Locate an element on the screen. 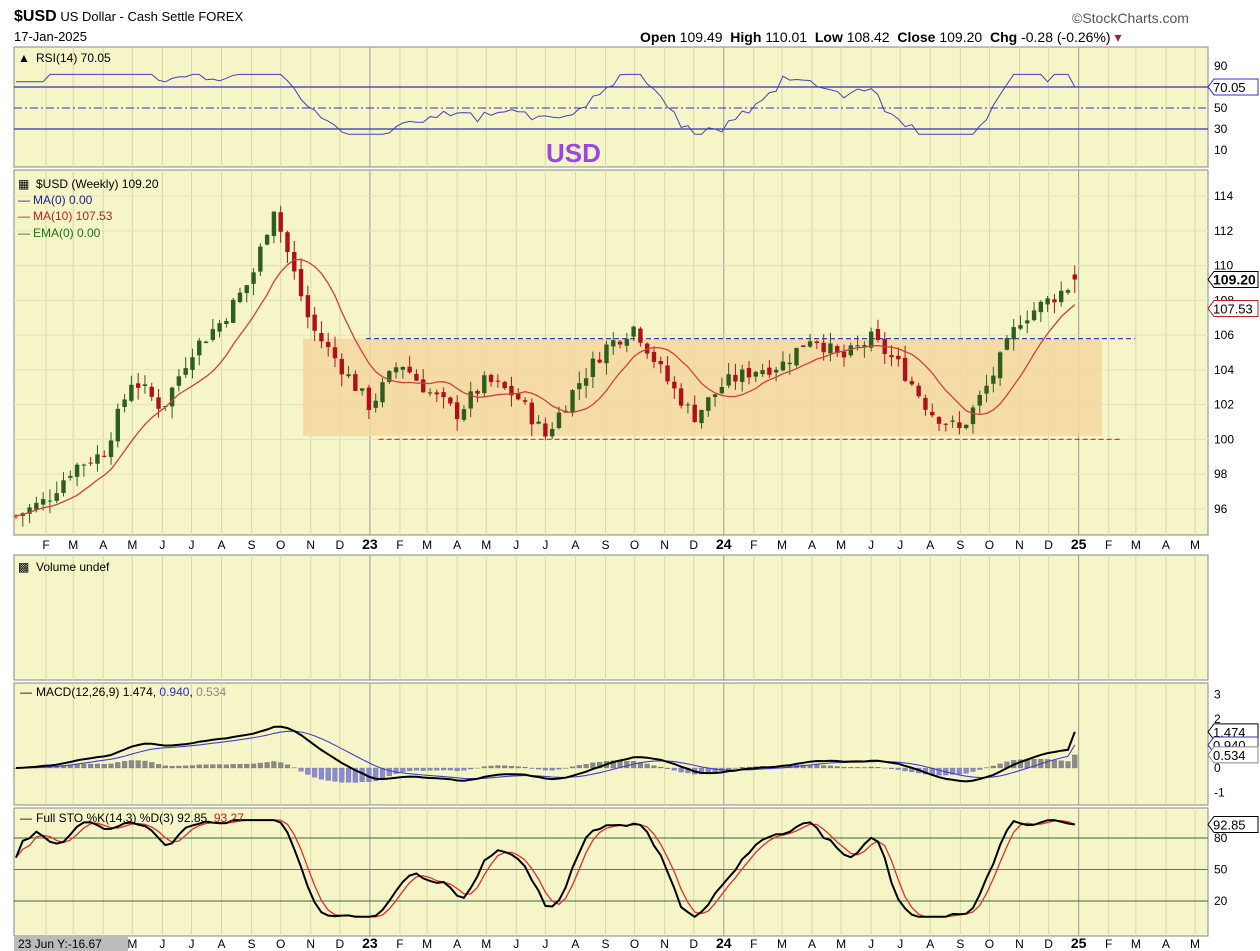  month-label: O is located at coordinates (634, 944).